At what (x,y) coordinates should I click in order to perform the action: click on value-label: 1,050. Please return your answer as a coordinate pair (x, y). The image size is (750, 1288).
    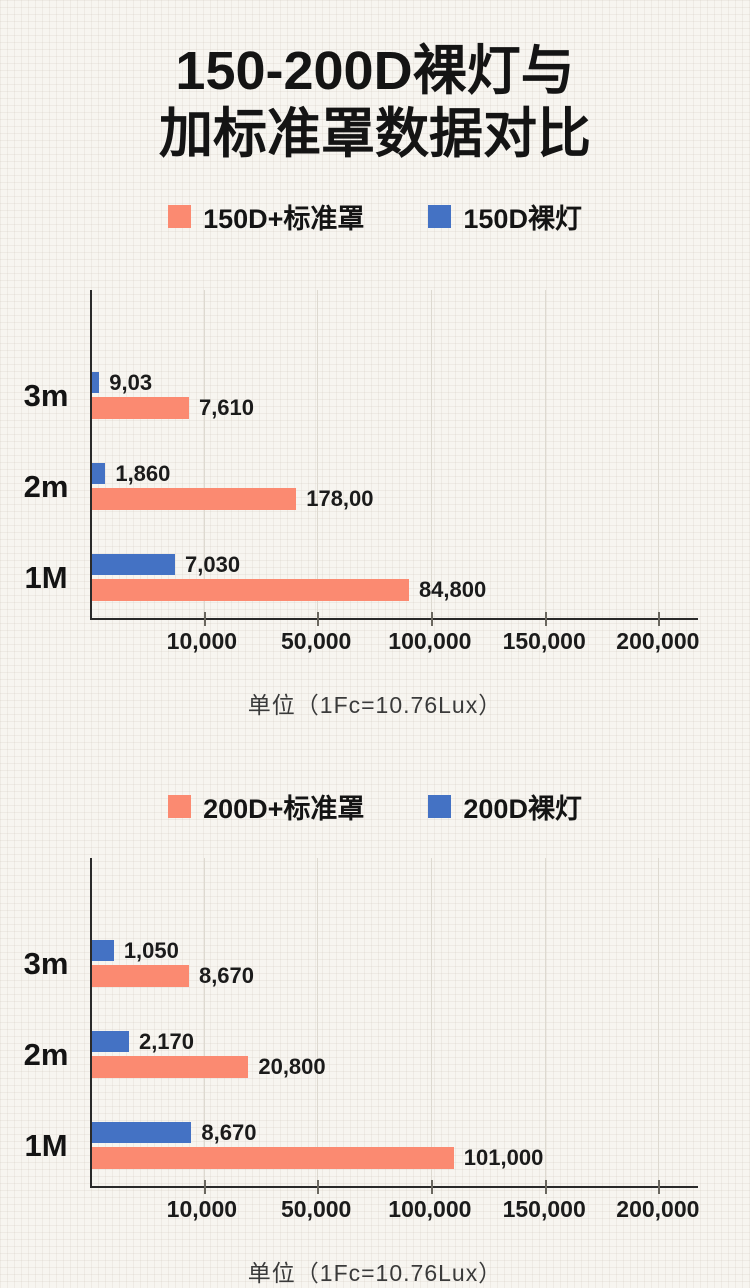
    Looking at the image, I should click on (151, 950).